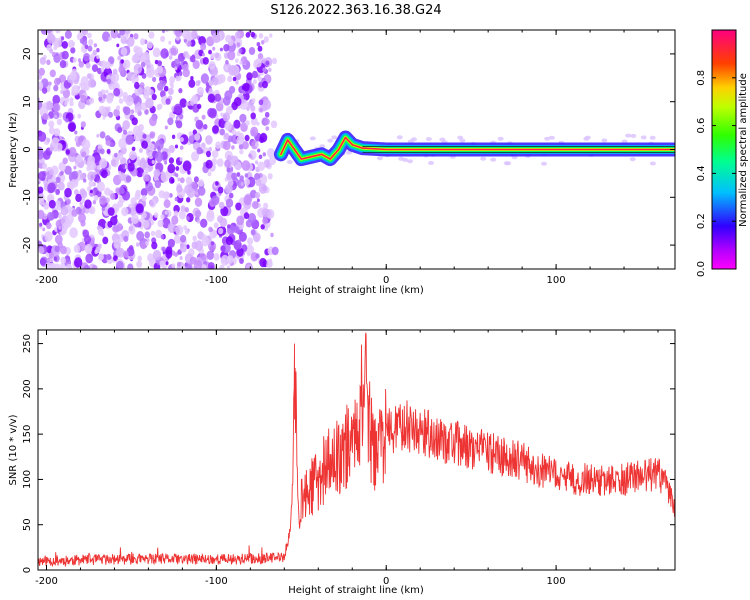  Describe the element at coordinates (701, 221) in the screenshot. I see `colorbar-tick-label: 0.2` at that location.